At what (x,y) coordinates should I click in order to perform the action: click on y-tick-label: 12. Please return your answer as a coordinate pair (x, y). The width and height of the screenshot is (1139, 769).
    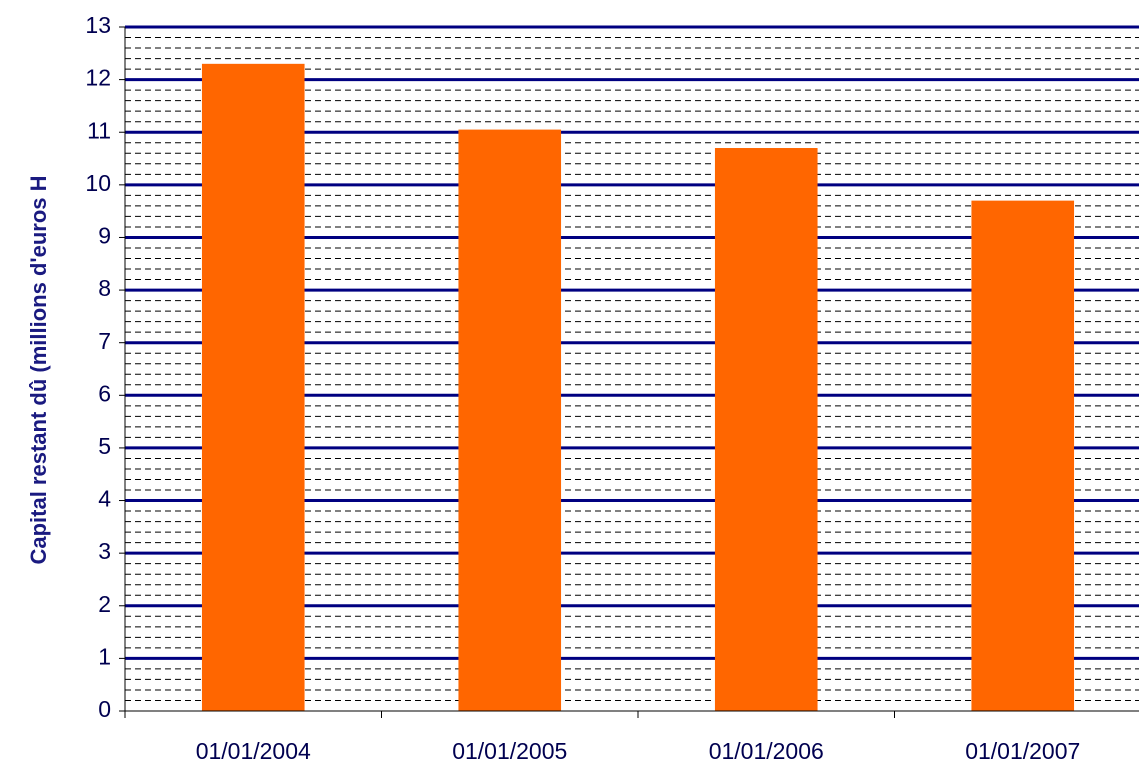
    Looking at the image, I should click on (98, 78).